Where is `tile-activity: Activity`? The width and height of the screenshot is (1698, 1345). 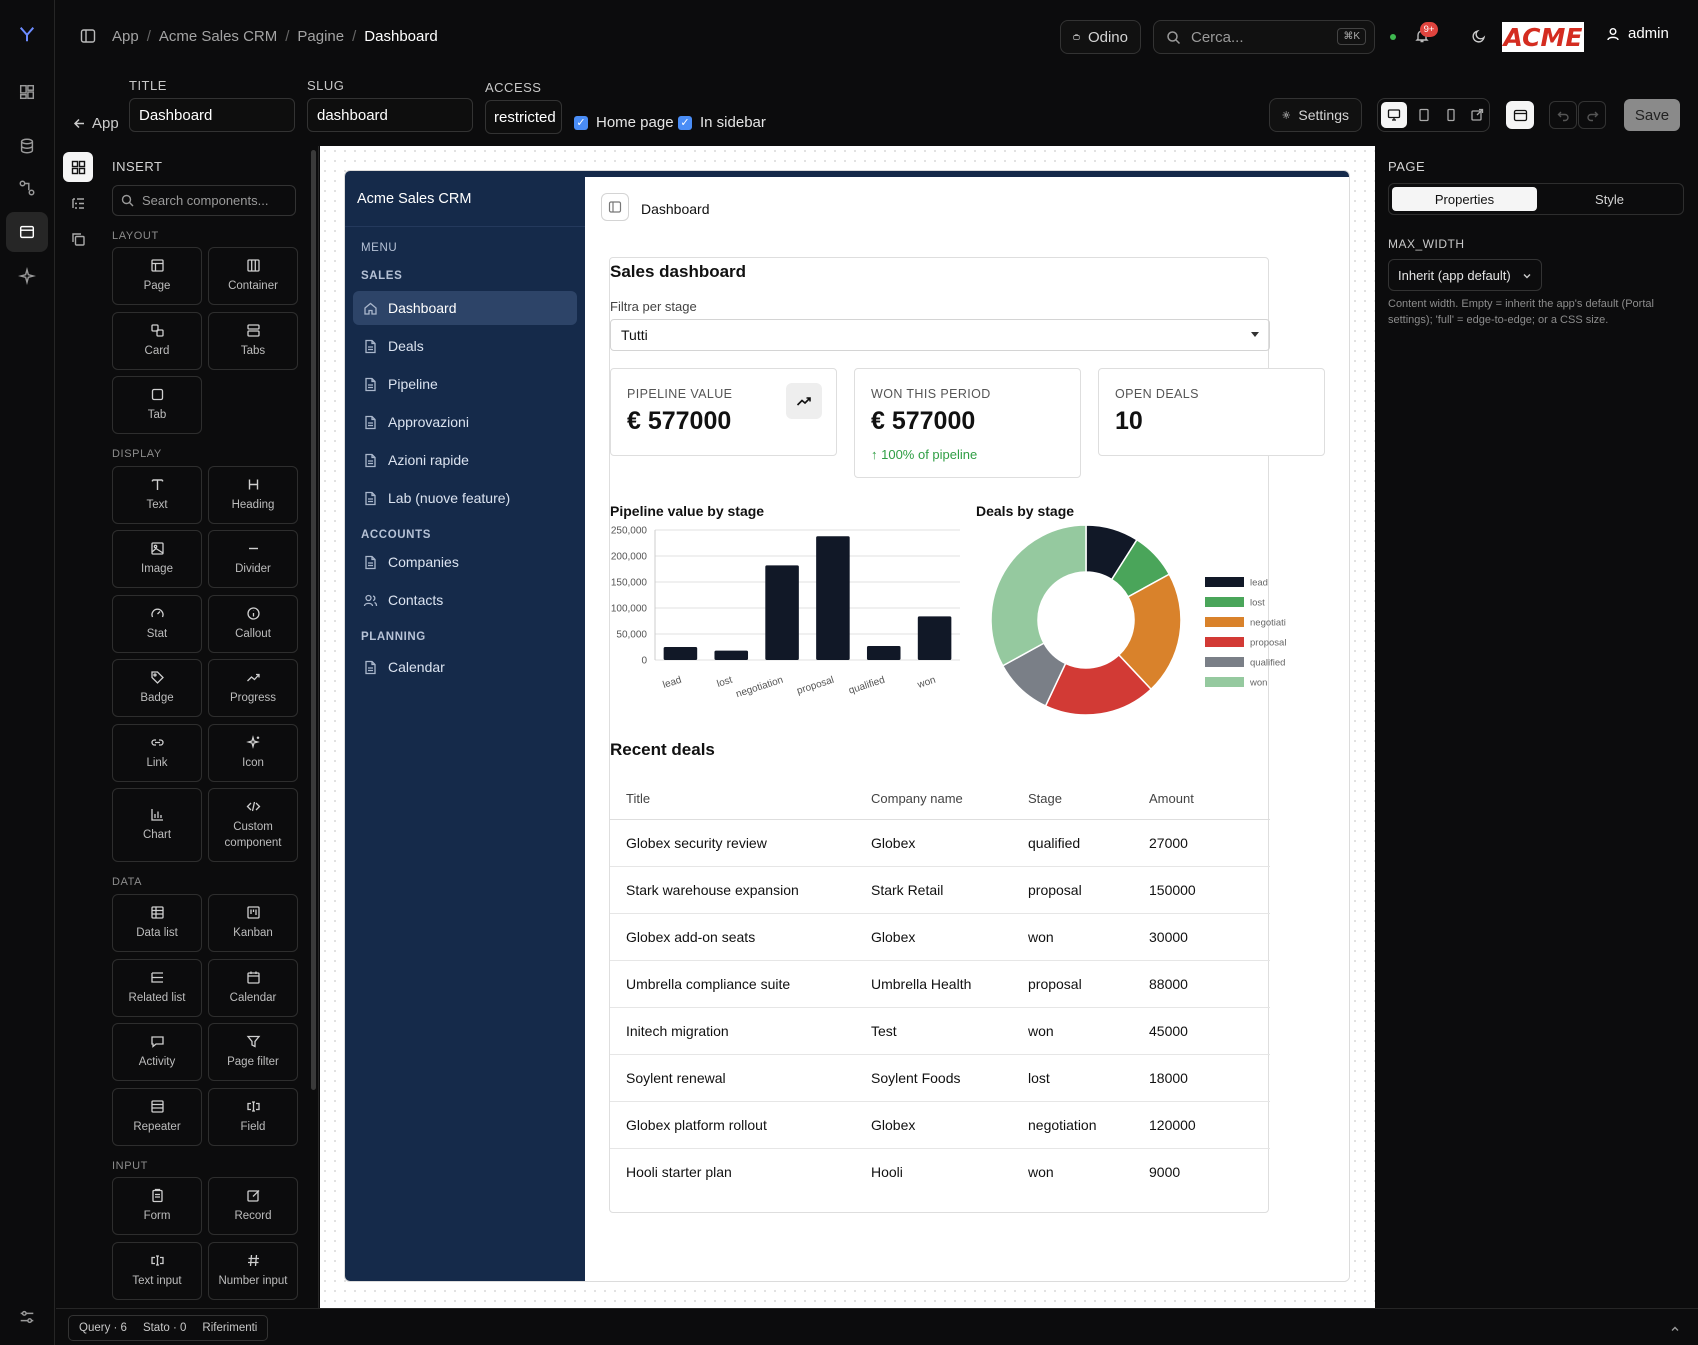
tile-activity: Activity is located at coordinates (157, 1052).